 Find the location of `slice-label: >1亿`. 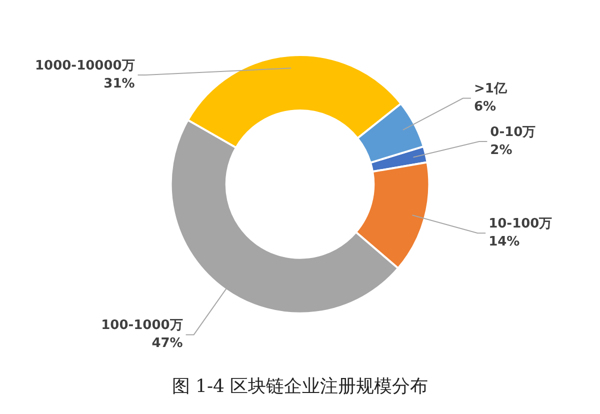

slice-label: >1亿 is located at coordinates (491, 89).